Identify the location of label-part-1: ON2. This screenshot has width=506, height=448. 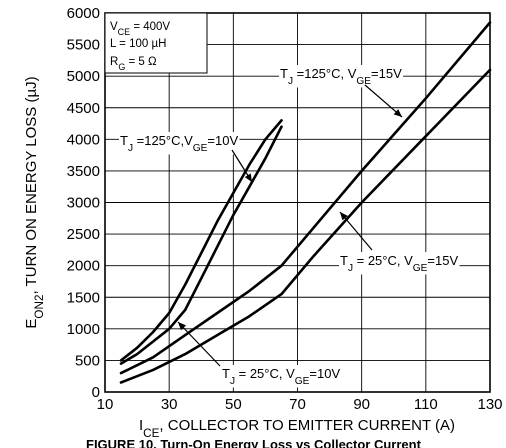
(39, 307).